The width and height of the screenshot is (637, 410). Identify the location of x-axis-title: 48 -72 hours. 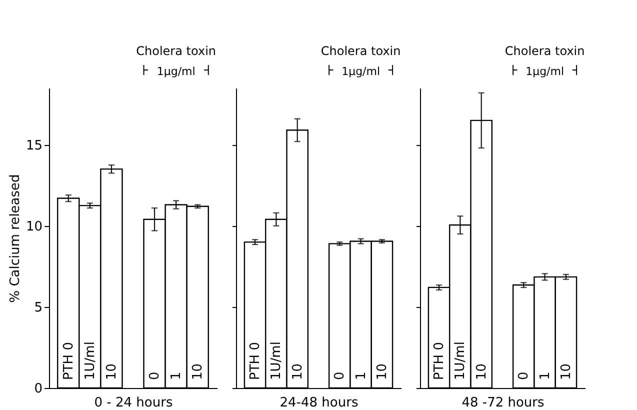
(503, 403).